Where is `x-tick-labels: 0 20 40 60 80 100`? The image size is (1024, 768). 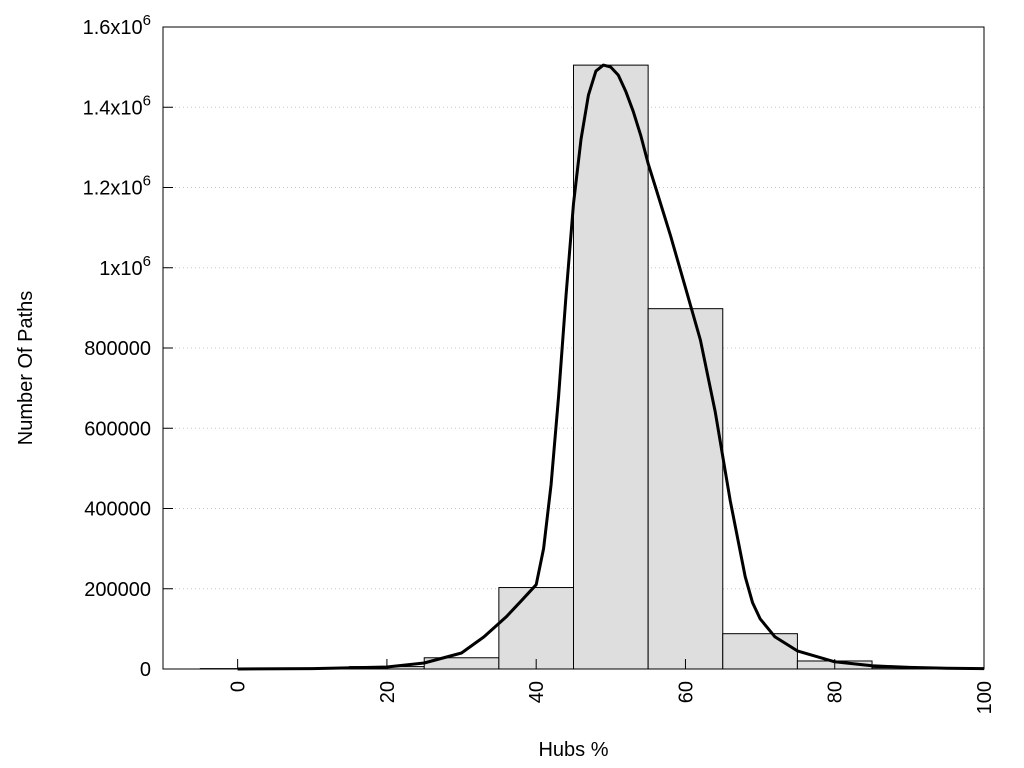
x-tick-labels: 0 20 40 60 80 100 is located at coordinates (612, 697).